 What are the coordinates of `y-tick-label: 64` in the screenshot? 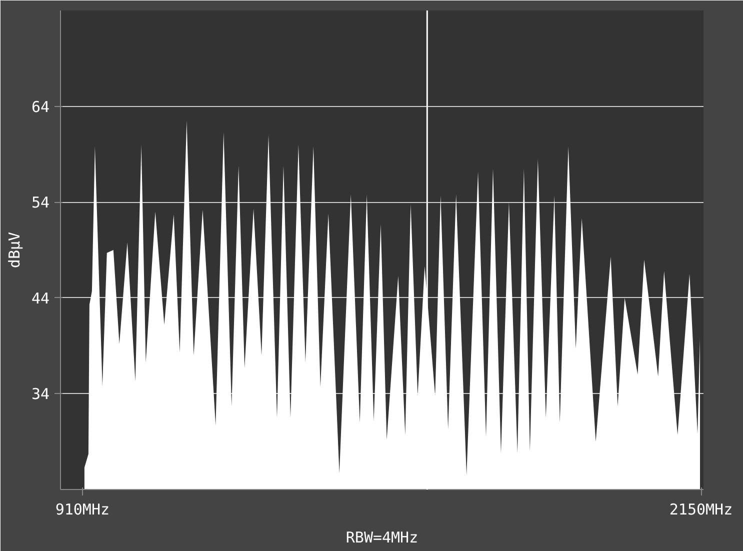 It's located at (40, 107).